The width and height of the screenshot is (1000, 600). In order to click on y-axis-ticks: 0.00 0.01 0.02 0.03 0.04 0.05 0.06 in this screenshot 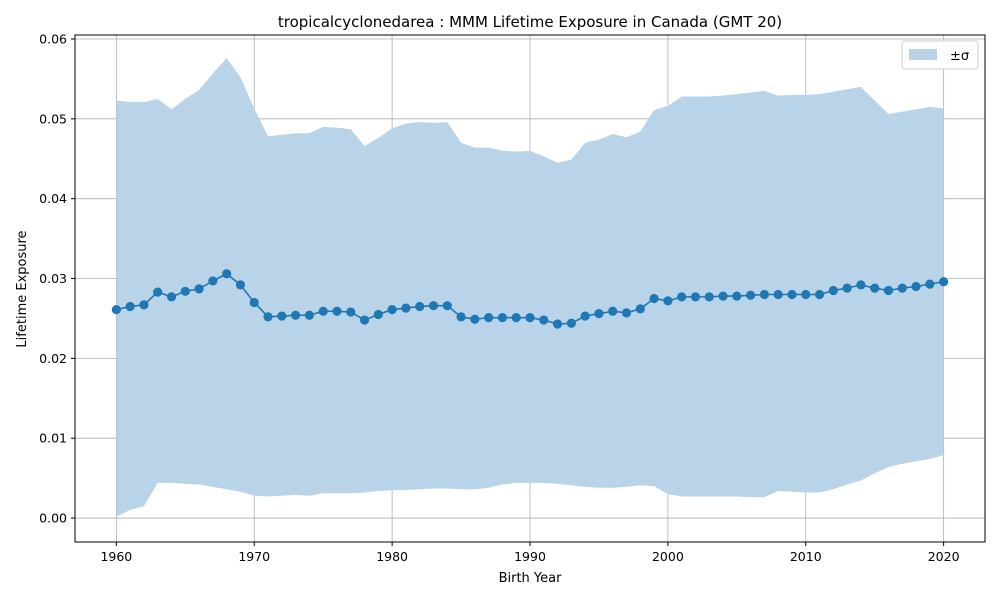, I will do `click(57, 278)`.